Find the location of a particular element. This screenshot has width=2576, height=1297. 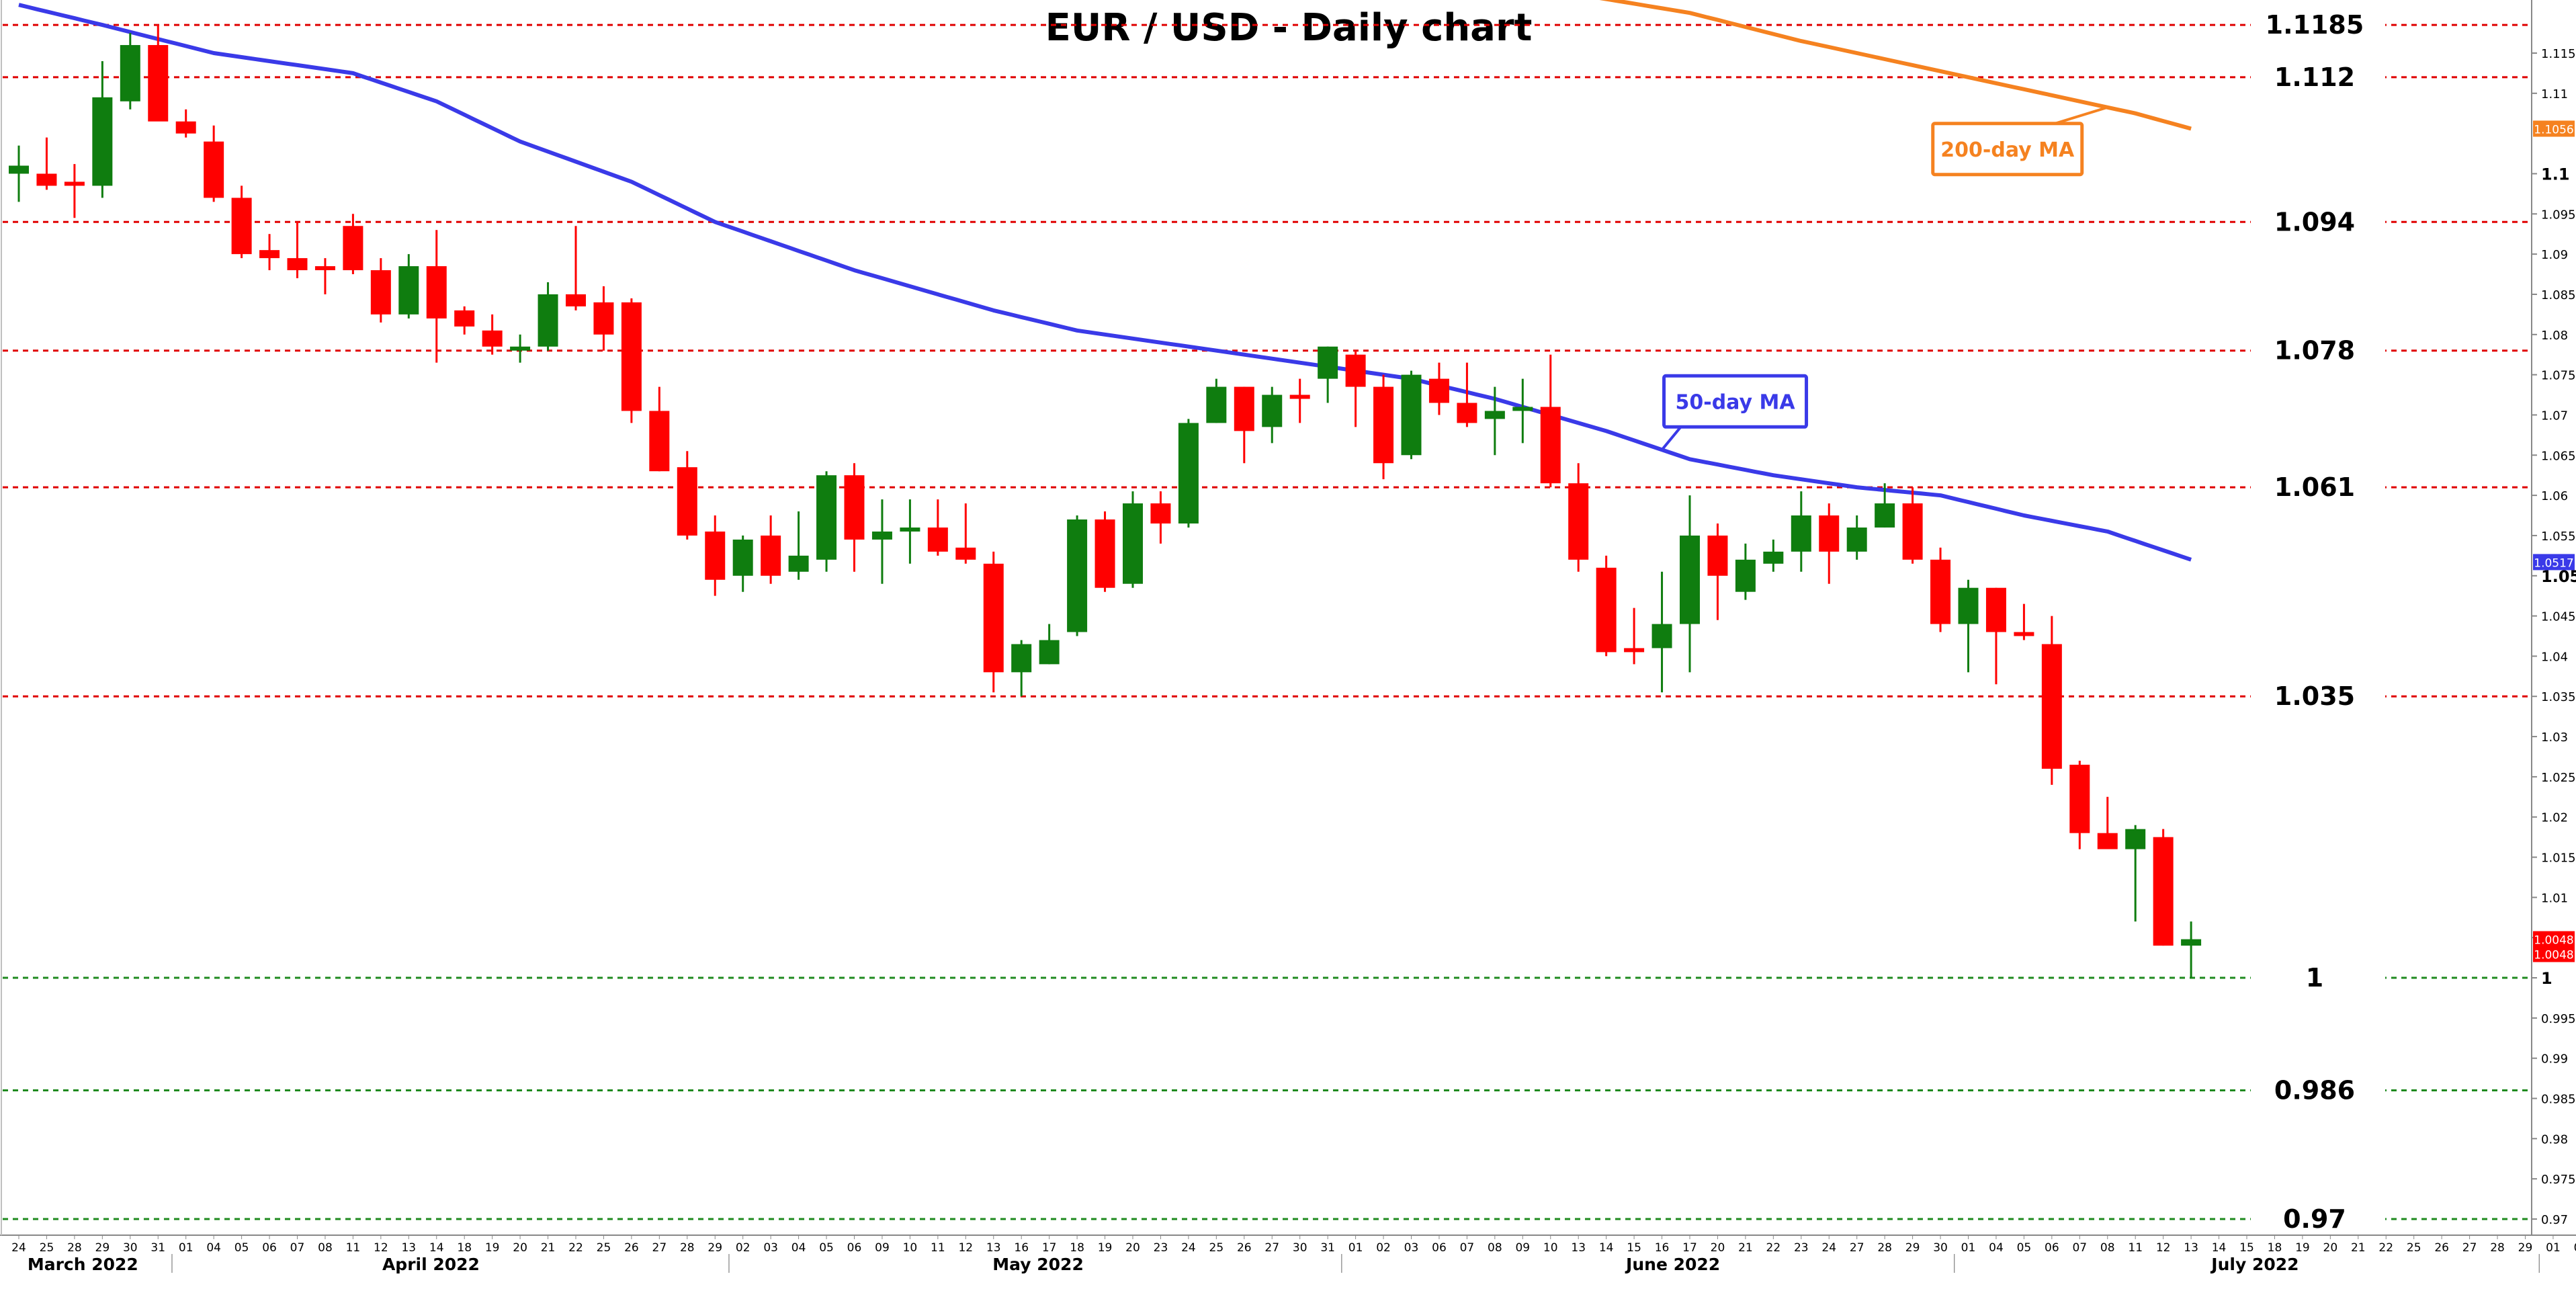

month-label: July 2022 is located at coordinates (2254, 1264).